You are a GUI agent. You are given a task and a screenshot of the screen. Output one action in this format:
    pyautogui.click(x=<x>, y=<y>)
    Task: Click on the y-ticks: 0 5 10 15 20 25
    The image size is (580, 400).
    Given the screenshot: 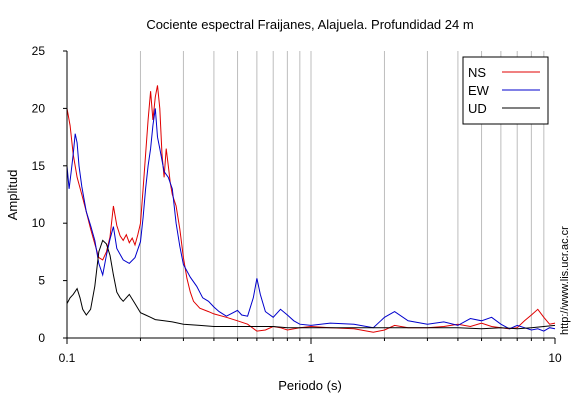 What is the action you would take?
    pyautogui.click(x=49, y=194)
    